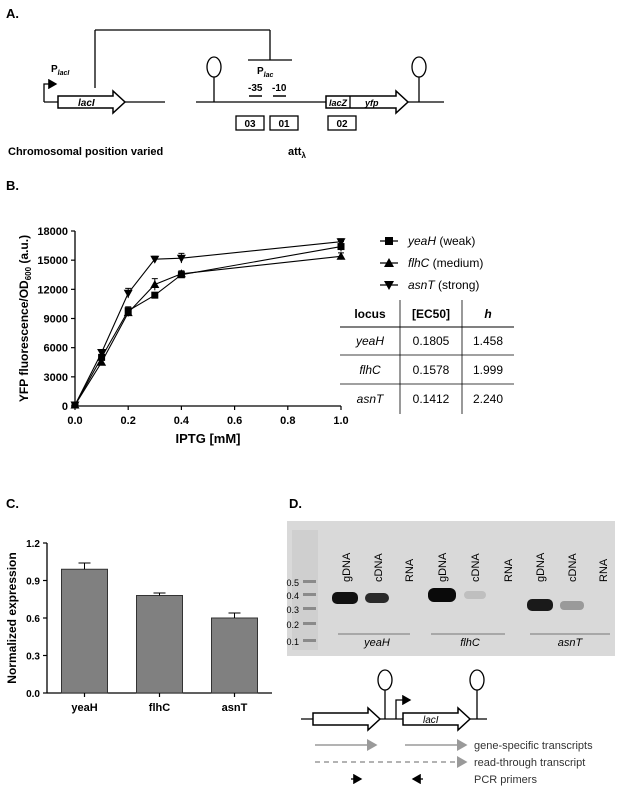 The height and width of the screenshot is (792, 617). Describe the element at coordinates (56, 320) in the screenshot. I see `y-tick-label: 9000` at that location.